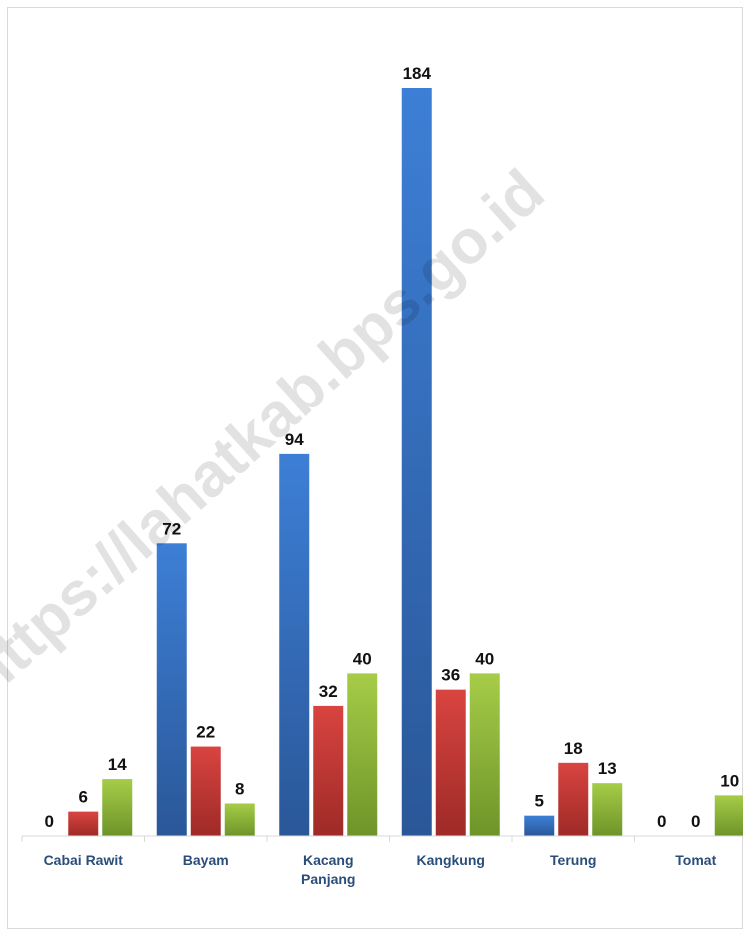 This screenshot has height=936, width=743. Describe the element at coordinates (328, 869) in the screenshot. I see `category-label: Kacang Panjang` at that location.